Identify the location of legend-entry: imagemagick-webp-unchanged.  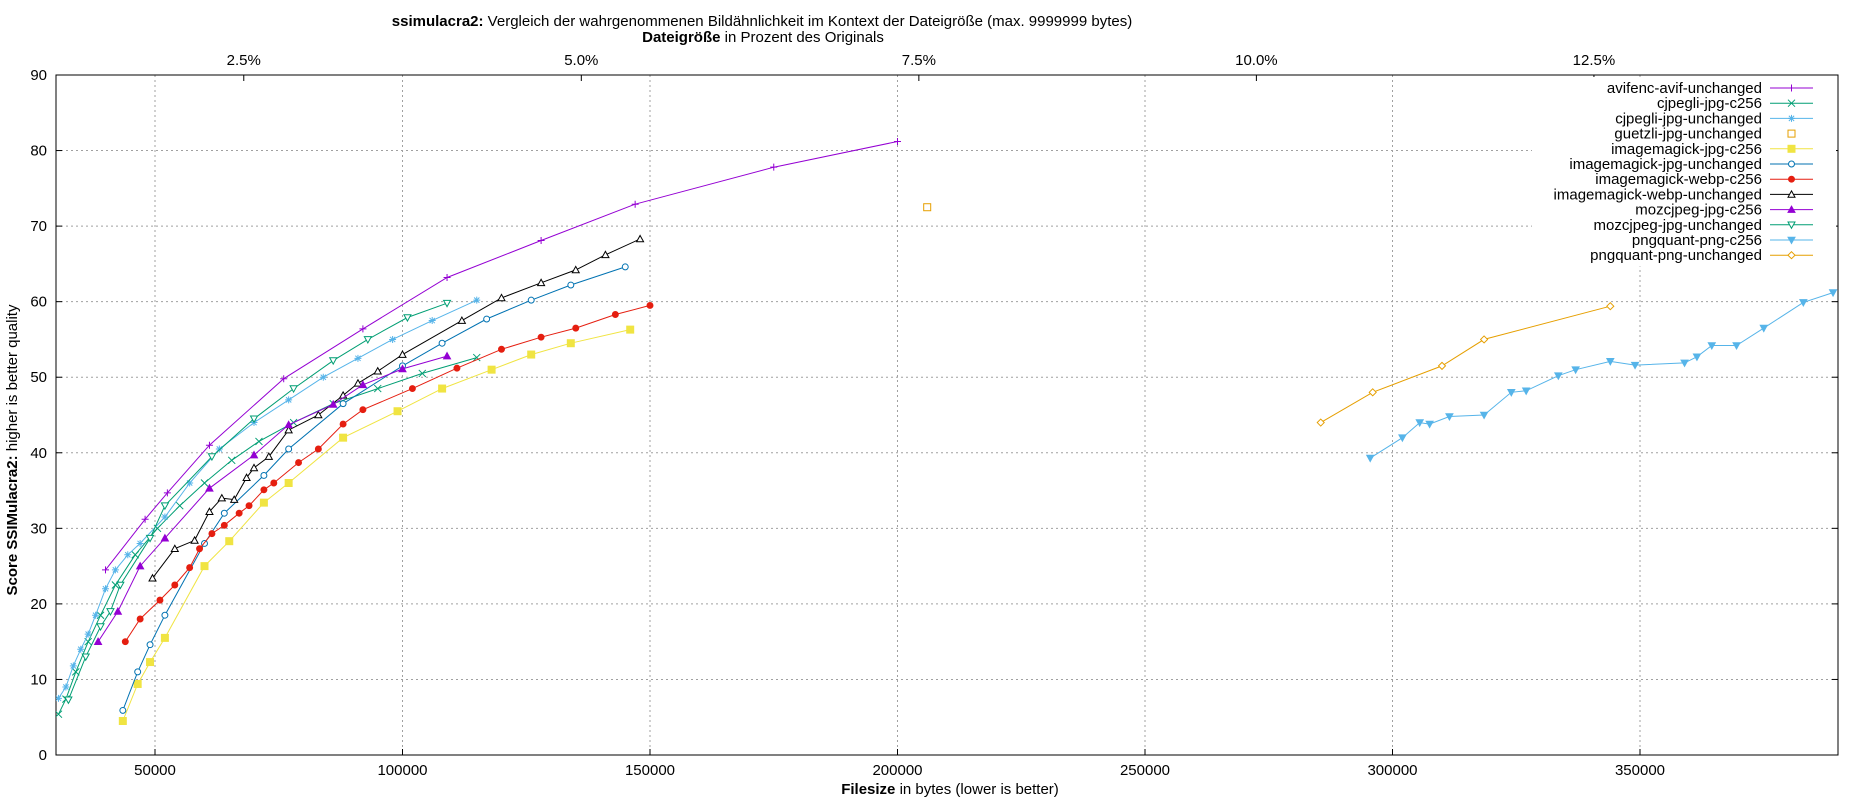
(1683, 194).